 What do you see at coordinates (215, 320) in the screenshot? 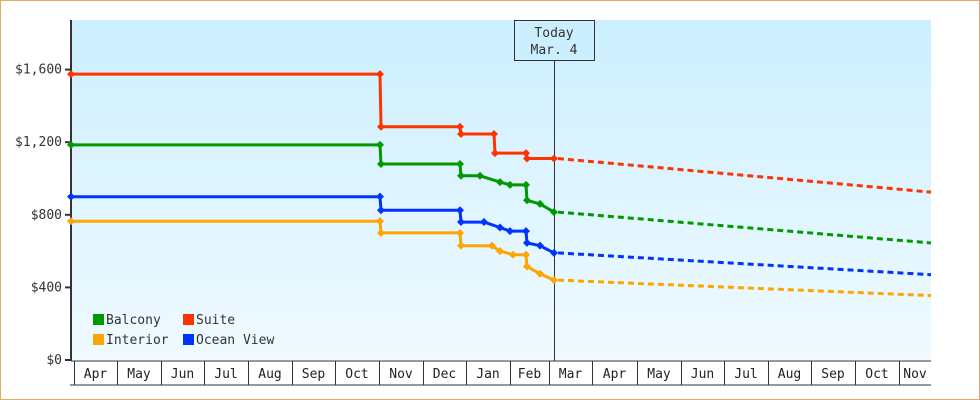
I see `legend-label: Suite` at bounding box center [215, 320].